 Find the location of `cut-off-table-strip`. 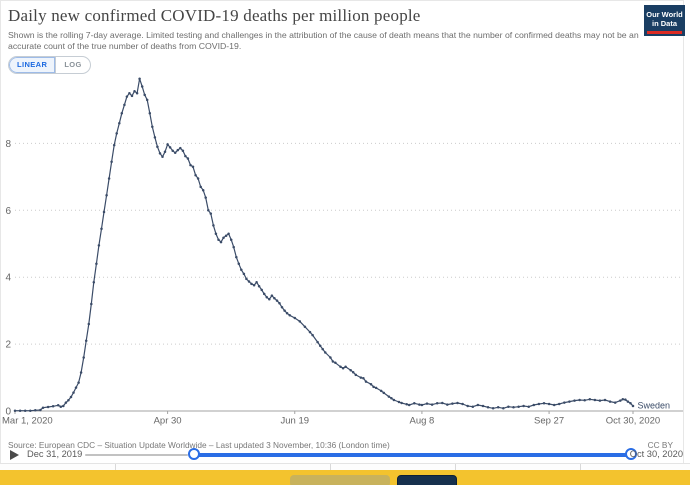

cut-off-table-strip is located at coordinates (345, 467).